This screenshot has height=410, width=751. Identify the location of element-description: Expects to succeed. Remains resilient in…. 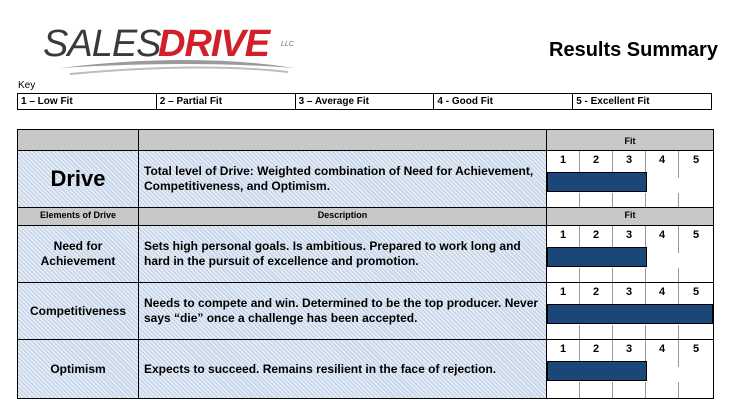
(343, 369).